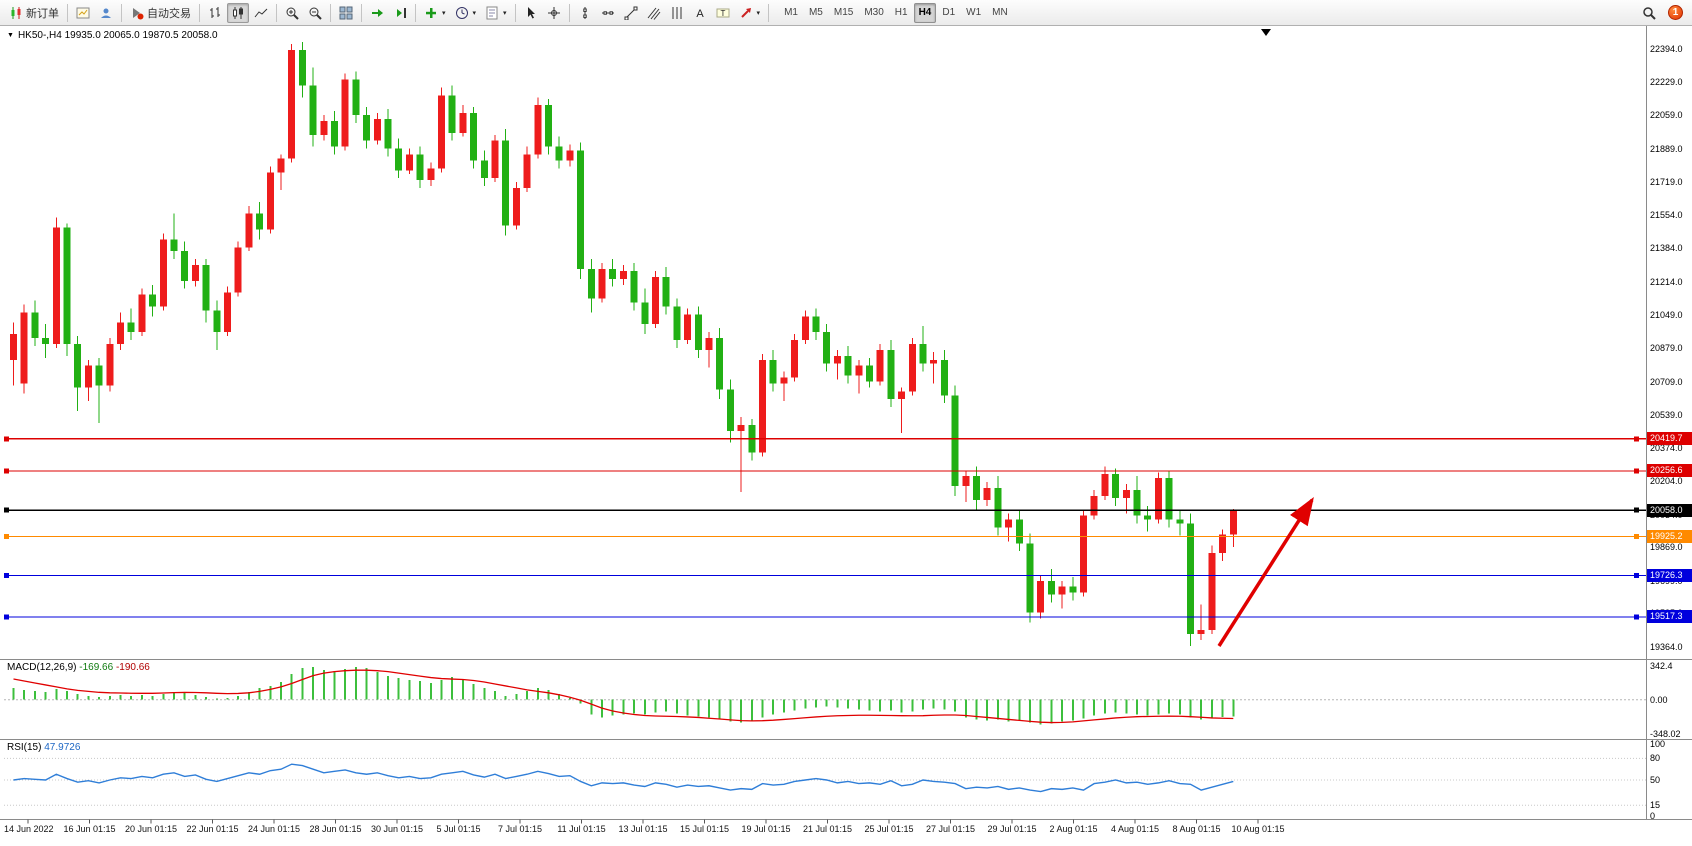 The image size is (1692, 846). I want to click on text-a-icon: A, so click(700, 13).